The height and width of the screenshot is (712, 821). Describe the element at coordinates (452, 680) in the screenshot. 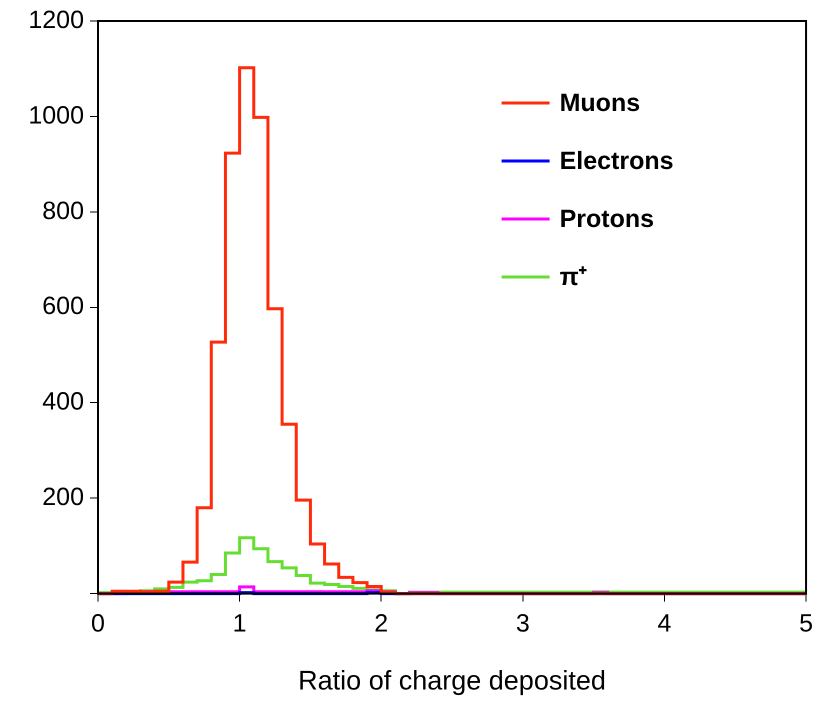

I see `x-axis-title: Ratio of charge deposited` at that location.